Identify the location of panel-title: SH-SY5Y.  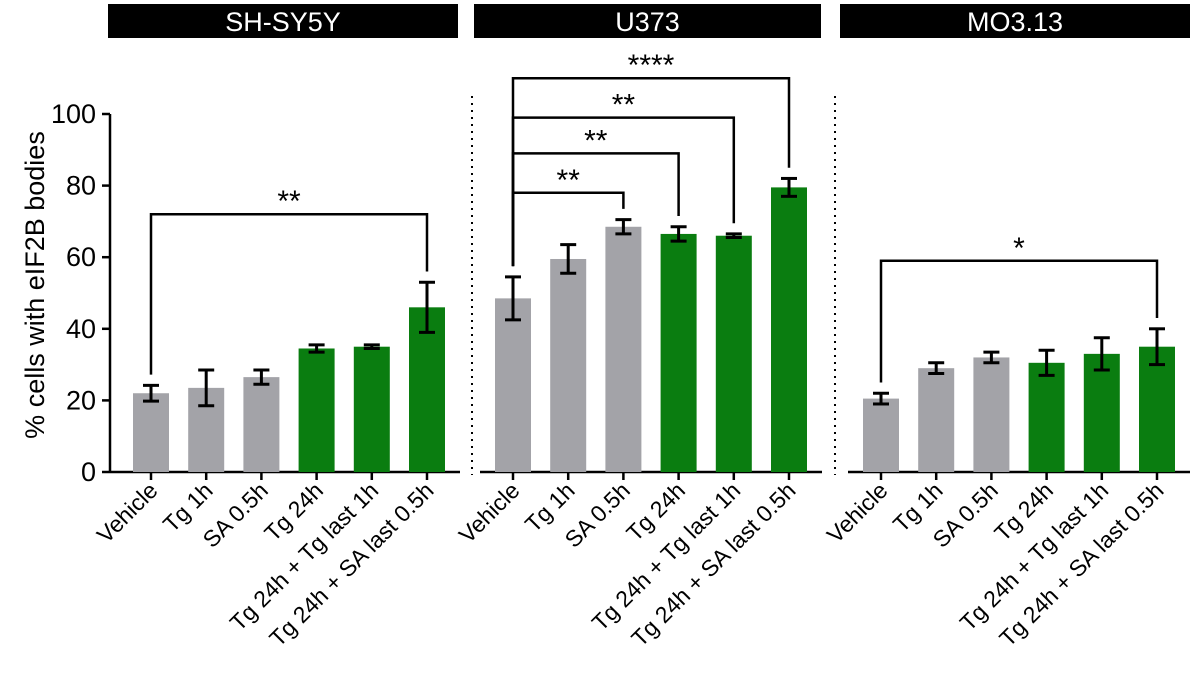
(283, 22).